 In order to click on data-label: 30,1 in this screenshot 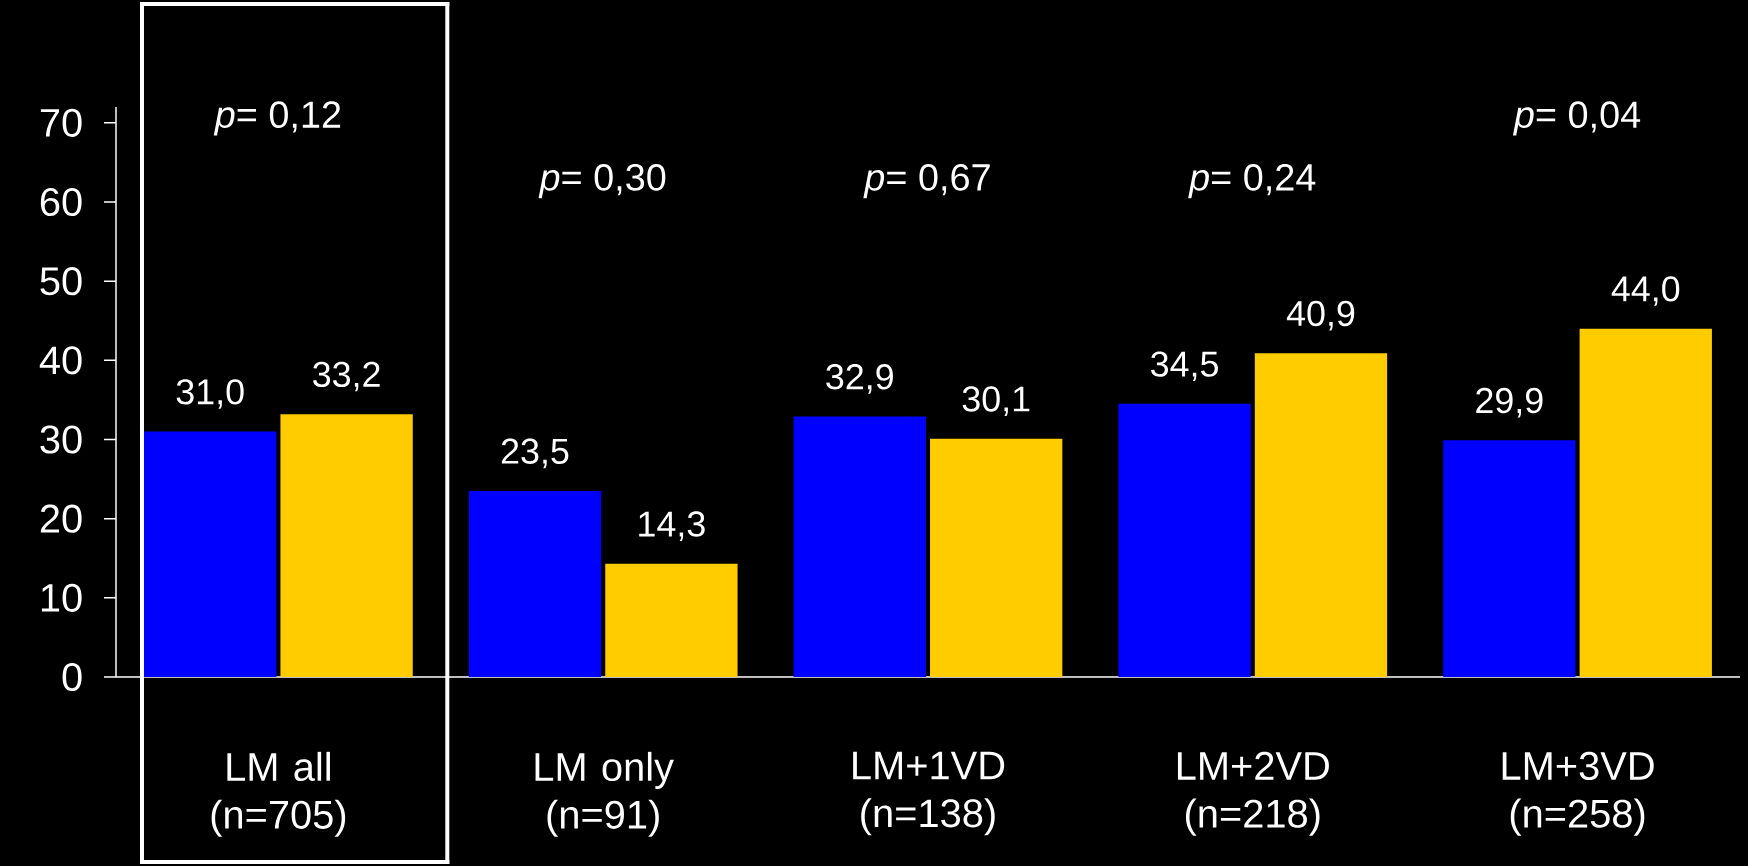, I will do `click(996, 401)`.